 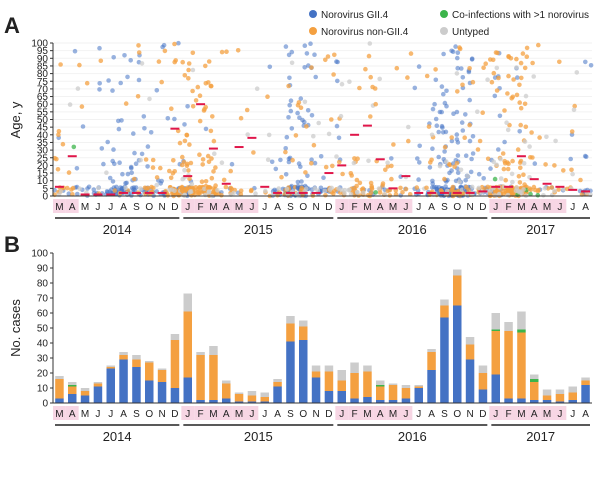 What do you see at coordinates (328, 207) in the screenshot?
I see `month-tick-label: D` at bounding box center [328, 207].